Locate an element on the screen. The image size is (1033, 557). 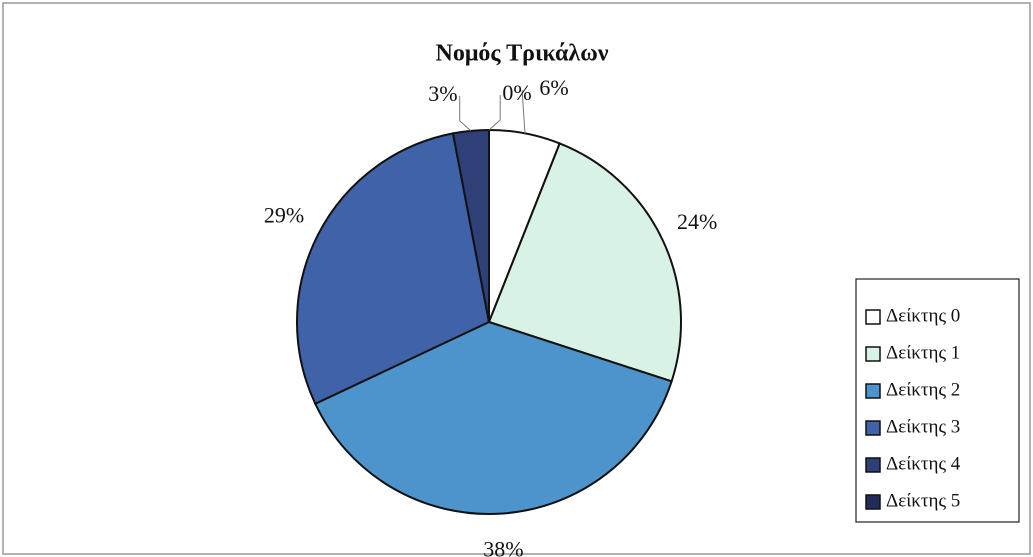
data-label: 3% is located at coordinates (442, 93).